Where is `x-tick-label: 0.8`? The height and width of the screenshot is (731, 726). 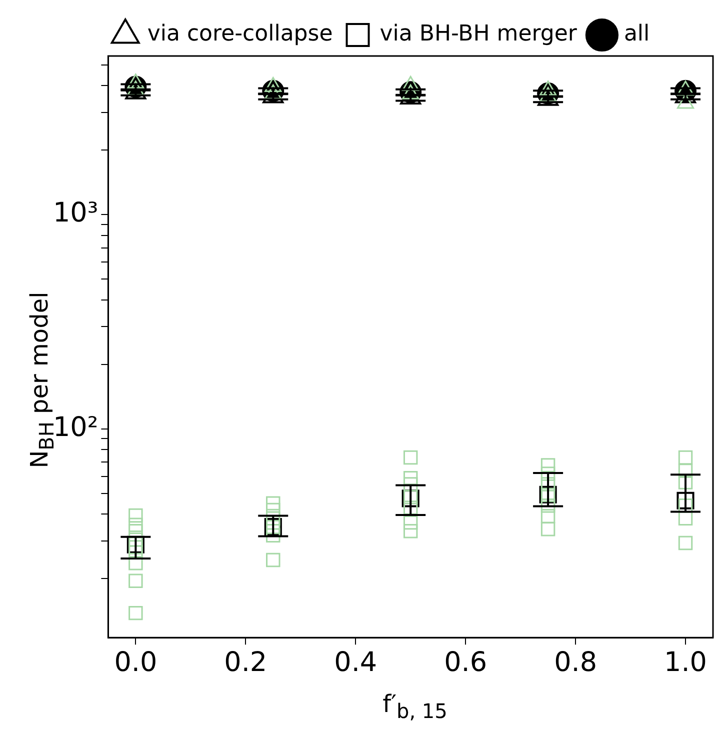 x-tick-label: 0.8 is located at coordinates (576, 662).